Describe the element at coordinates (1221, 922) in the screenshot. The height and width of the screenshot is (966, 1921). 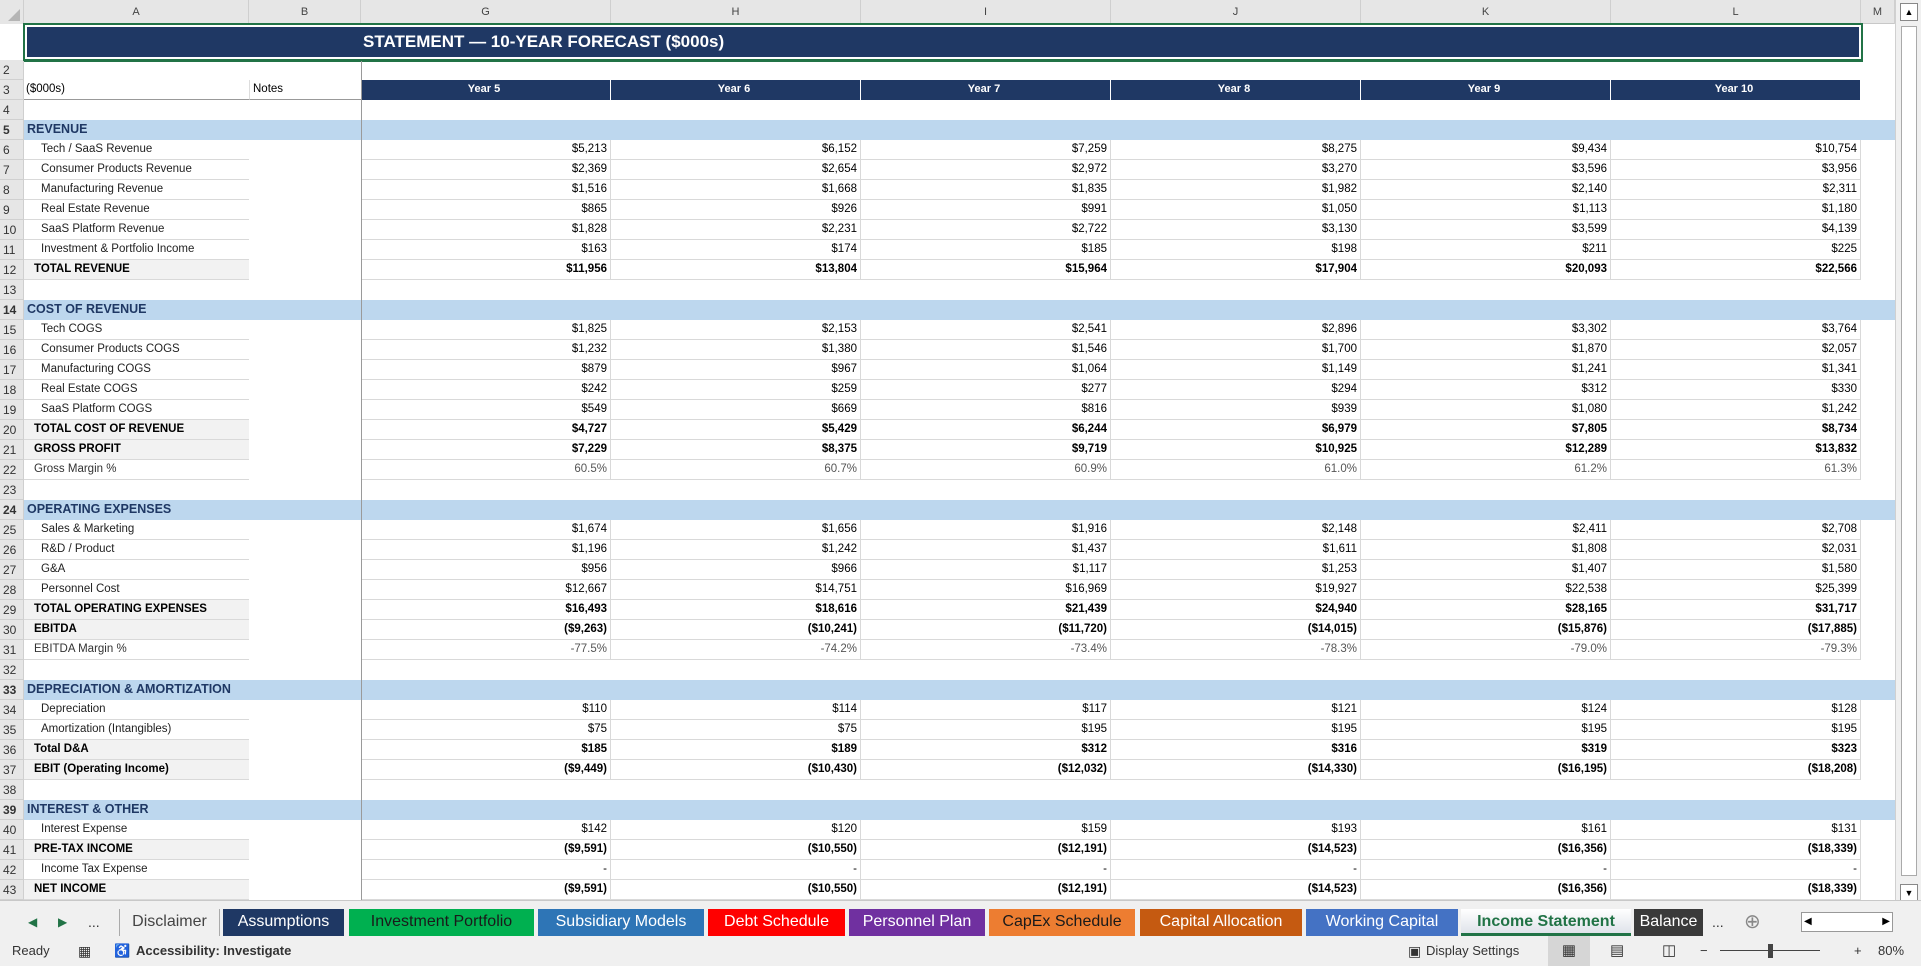
I see `sheet-tab-capital-allocation: Capital Allocation` at that location.